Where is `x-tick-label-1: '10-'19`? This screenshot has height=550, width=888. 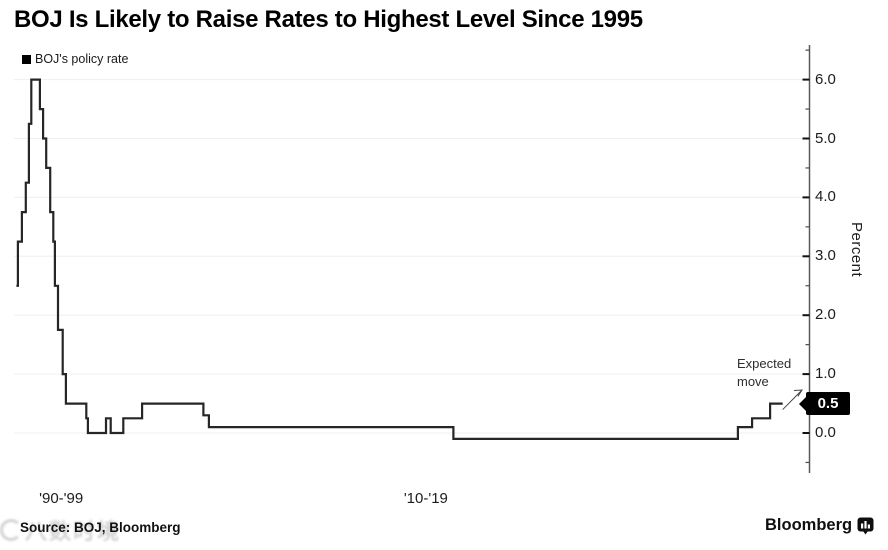 x-tick-label-1: '10-'19 is located at coordinates (425, 498).